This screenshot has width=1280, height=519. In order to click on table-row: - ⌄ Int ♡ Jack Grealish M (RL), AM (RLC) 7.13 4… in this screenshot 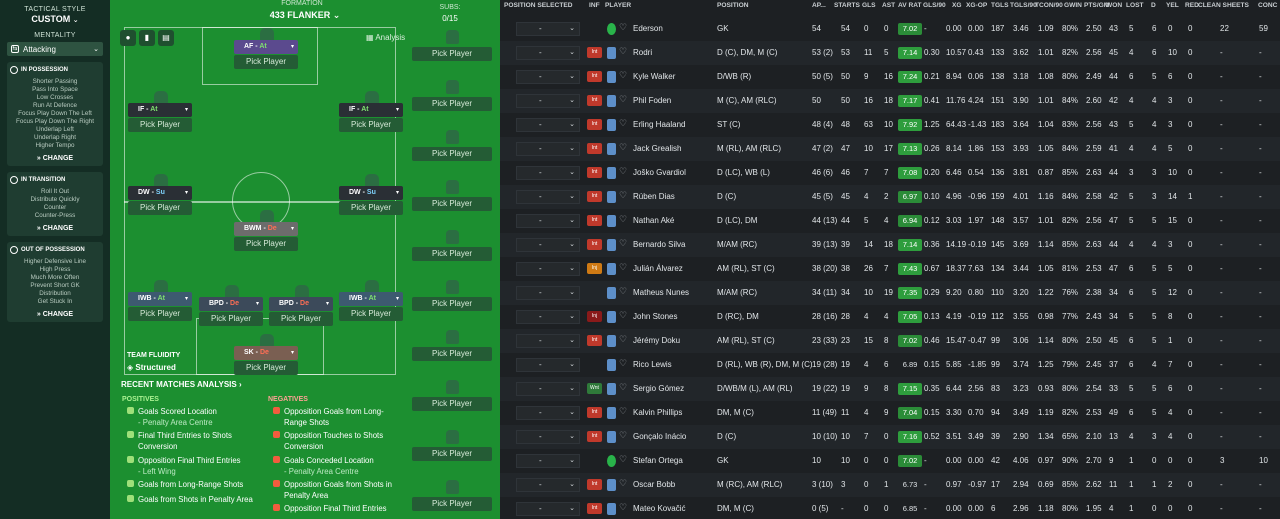, I will do `click(890, 149)`.